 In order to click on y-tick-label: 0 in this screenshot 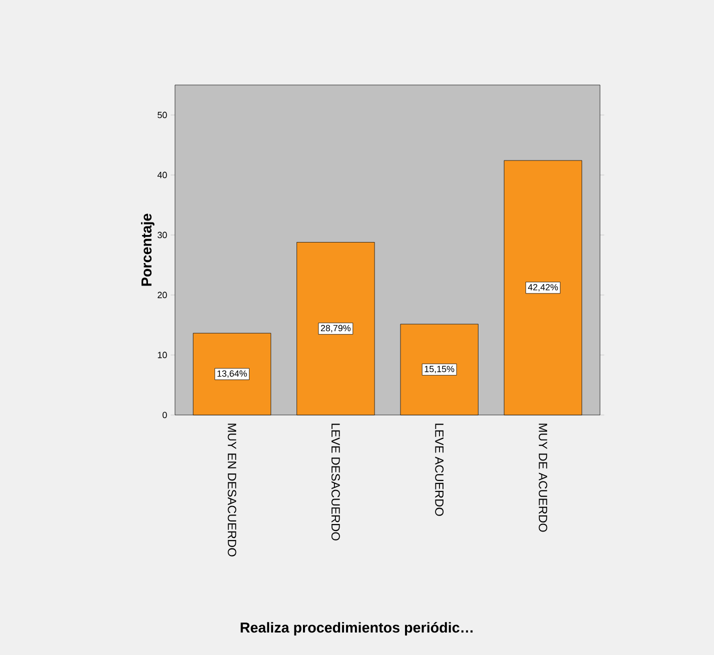, I will do `click(164, 415)`.